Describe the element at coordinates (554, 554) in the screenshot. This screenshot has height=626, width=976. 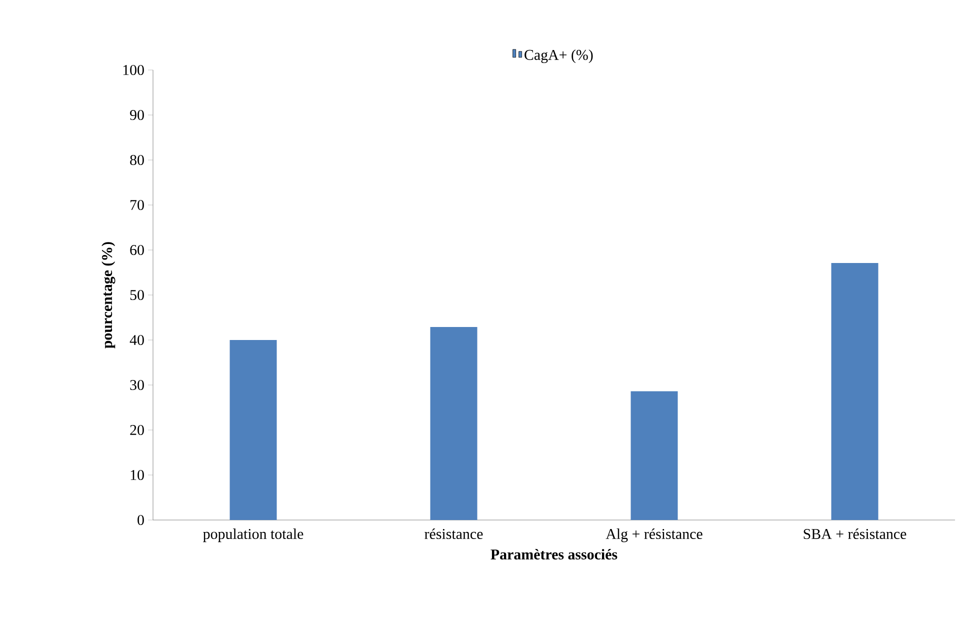
I see `x-axis-title: Paramètres associés` at that location.